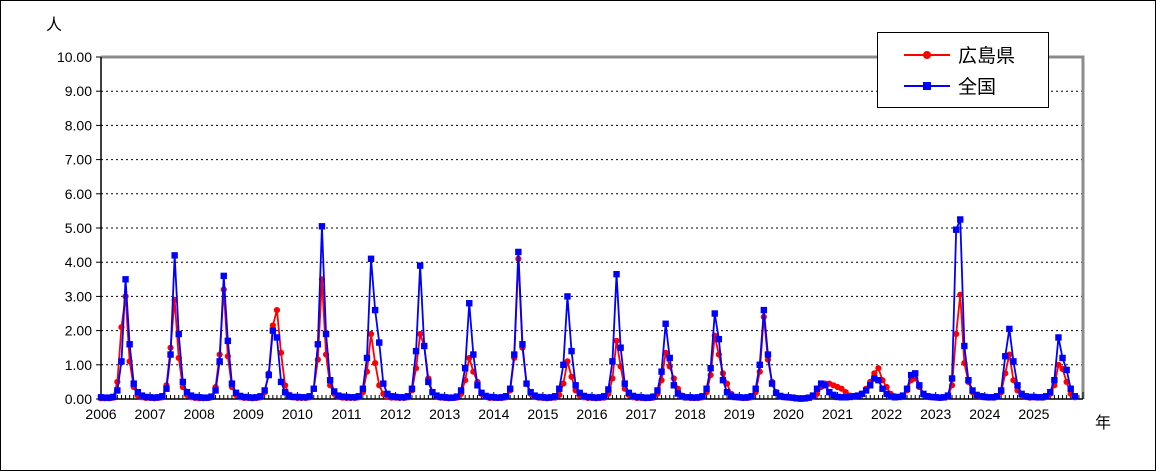  I want to click on chart-legend: 広島県 全国, so click(963, 70).